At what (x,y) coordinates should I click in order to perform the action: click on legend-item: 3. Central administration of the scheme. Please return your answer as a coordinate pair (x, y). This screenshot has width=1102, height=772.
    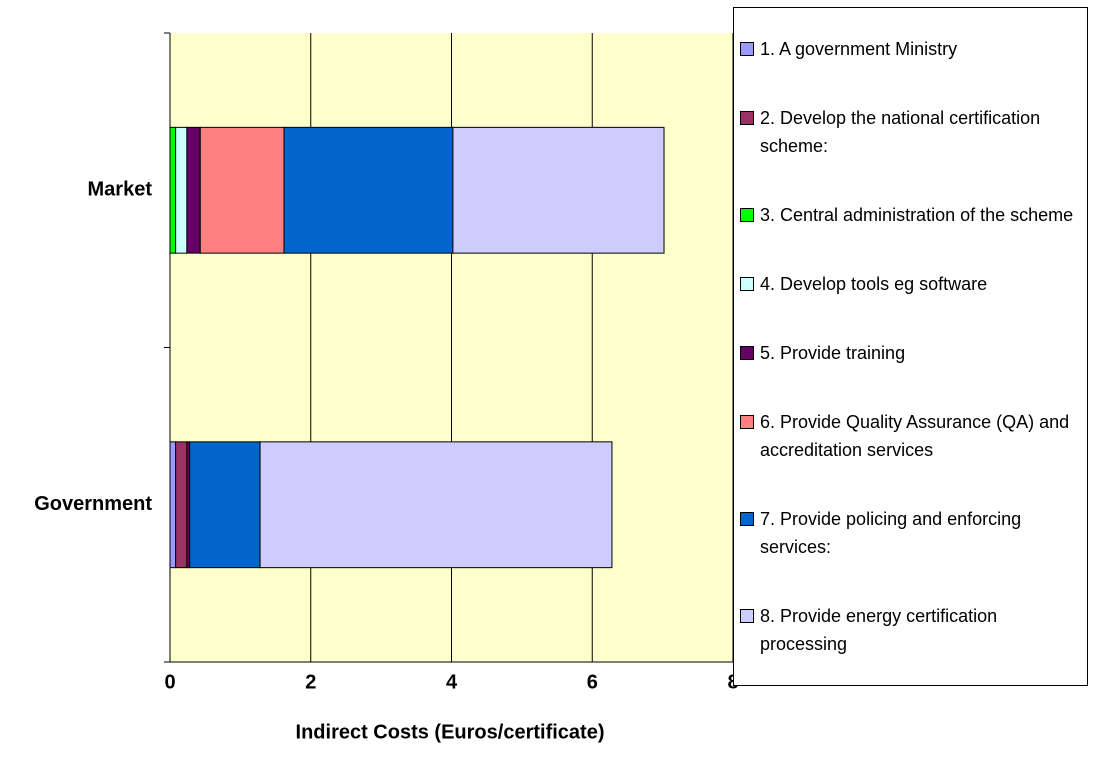
    Looking at the image, I should click on (910, 215).